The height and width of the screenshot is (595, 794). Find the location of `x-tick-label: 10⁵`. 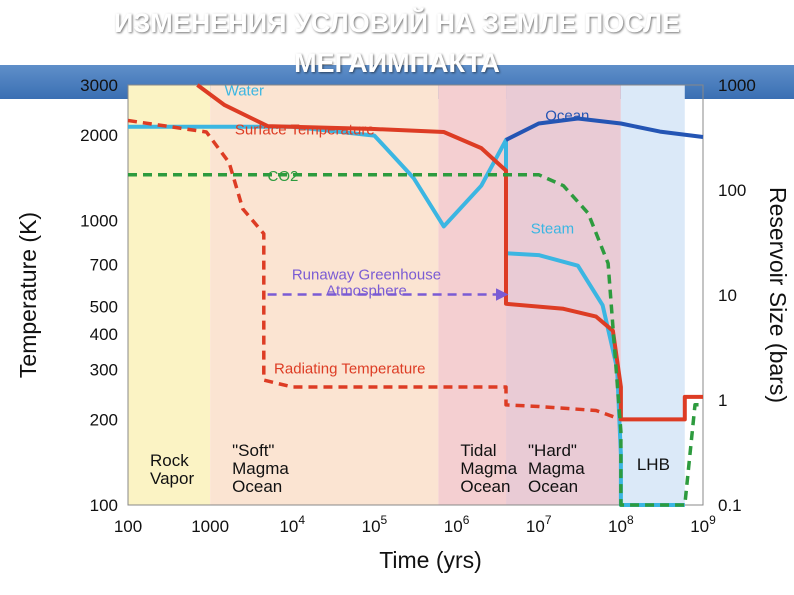

x-tick-label: 10⁵ is located at coordinates (375, 524).